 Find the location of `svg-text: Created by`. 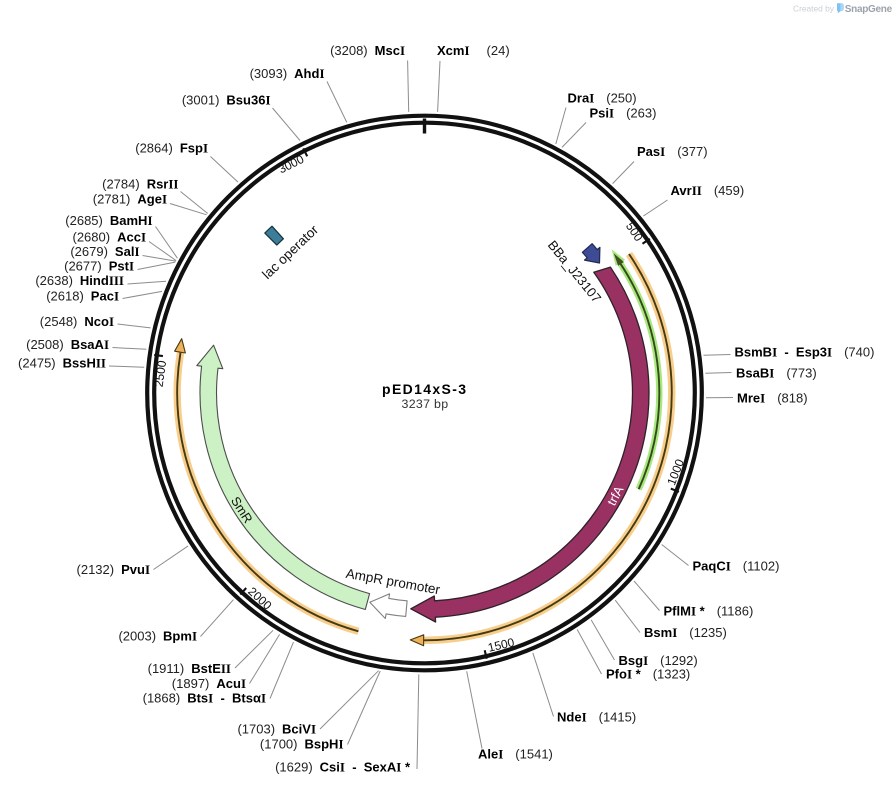

svg-text: Created by is located at coordinates (814, 9).